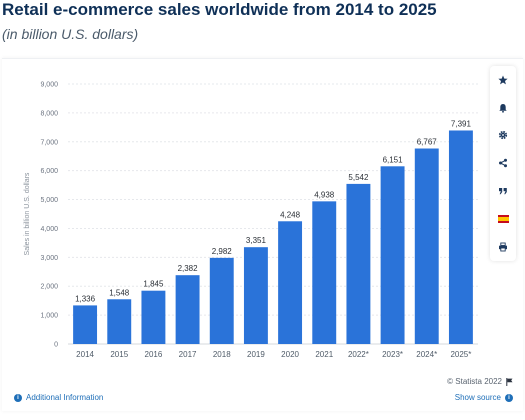  I want to click on x-tick-label: 2024*, so click(426, 354).